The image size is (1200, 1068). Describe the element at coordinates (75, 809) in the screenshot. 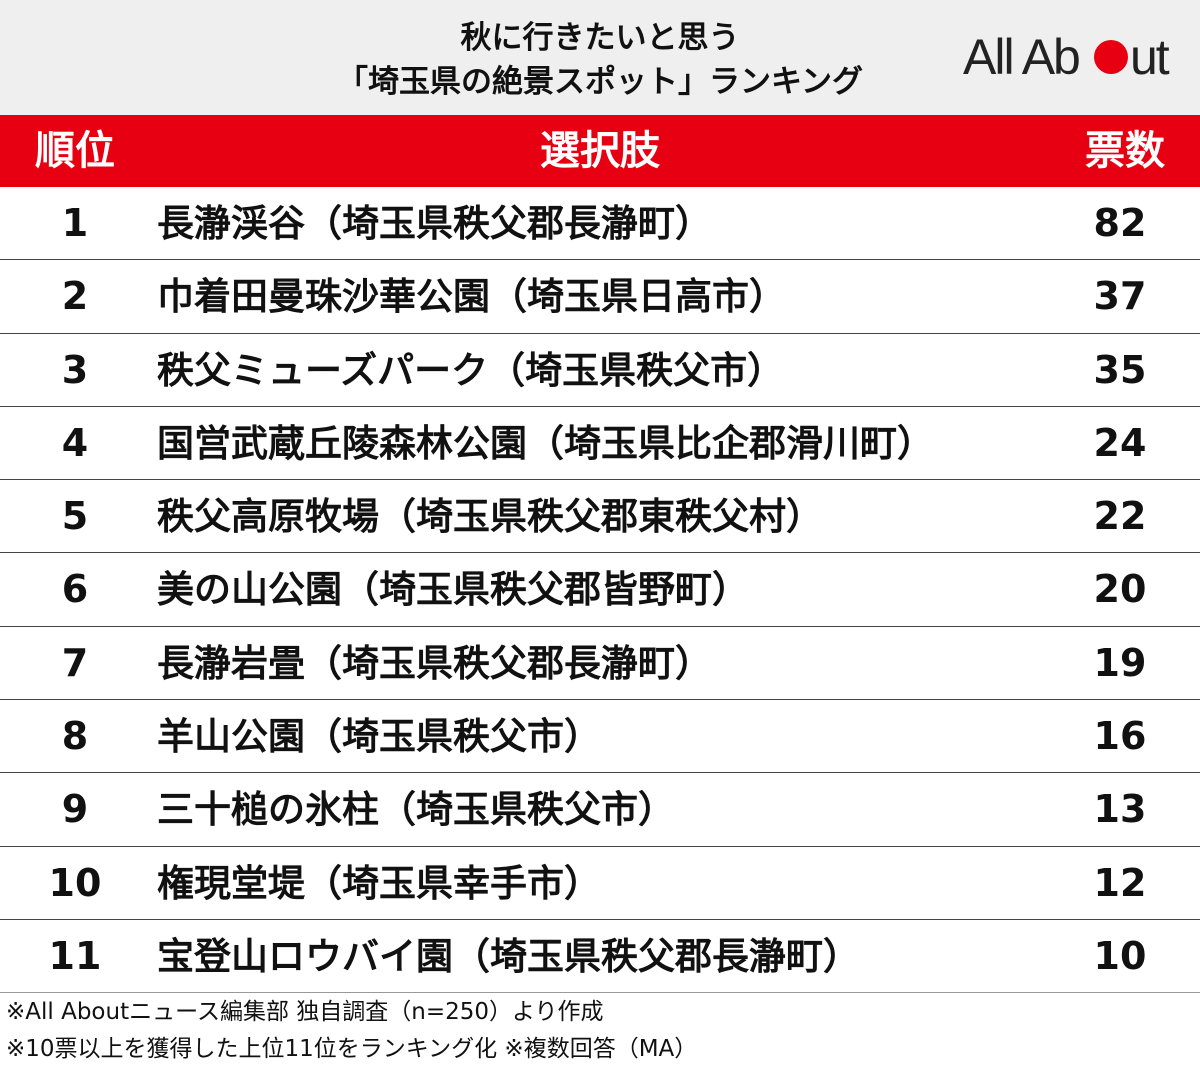

I see `row-rank: 9` at that location.